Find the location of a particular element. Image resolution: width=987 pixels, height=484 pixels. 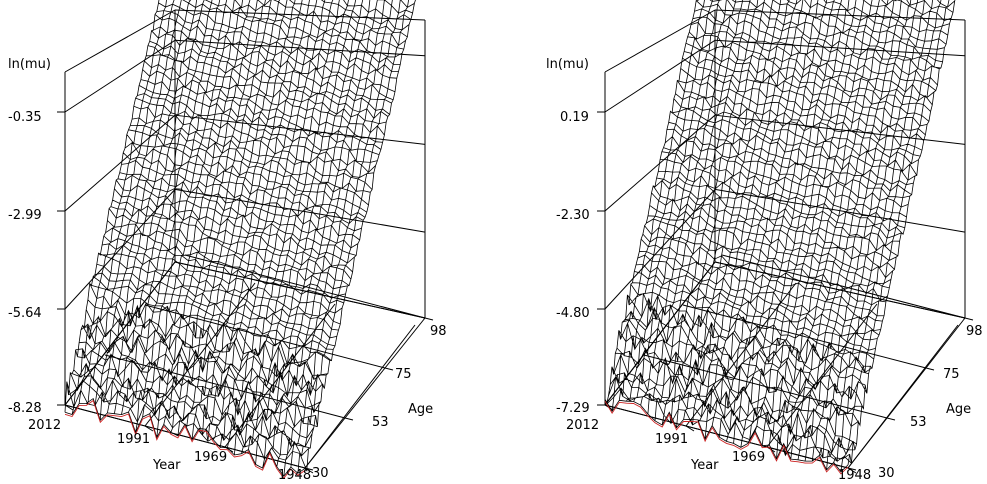

z-tick-label: -2.30 is located at coordinates (573, 215).